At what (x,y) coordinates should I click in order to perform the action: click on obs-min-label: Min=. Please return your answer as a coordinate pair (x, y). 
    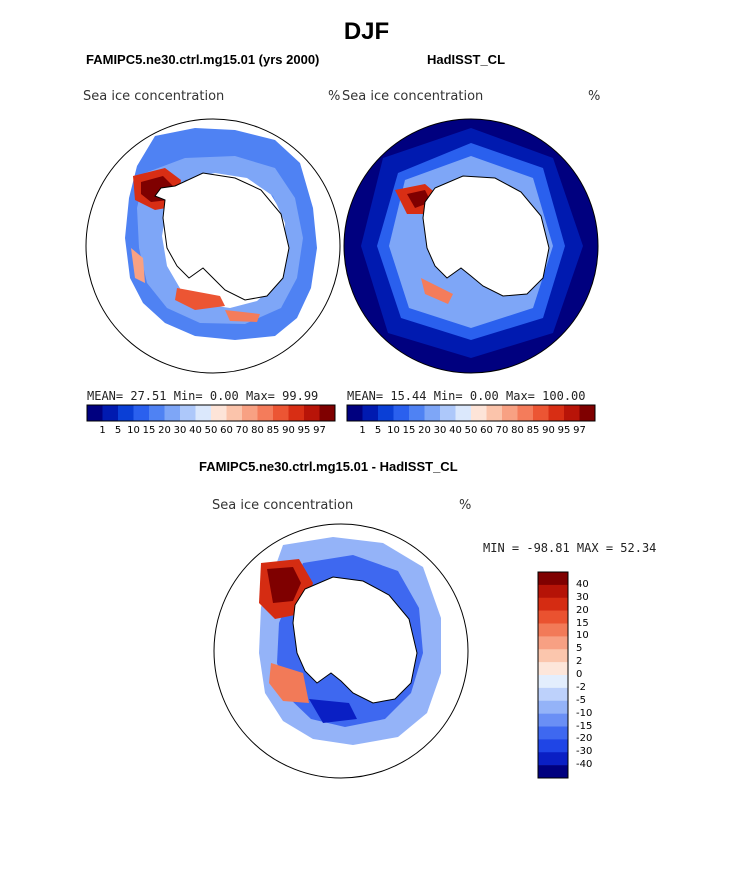
    Looking at the image, I should click on (448, 396).